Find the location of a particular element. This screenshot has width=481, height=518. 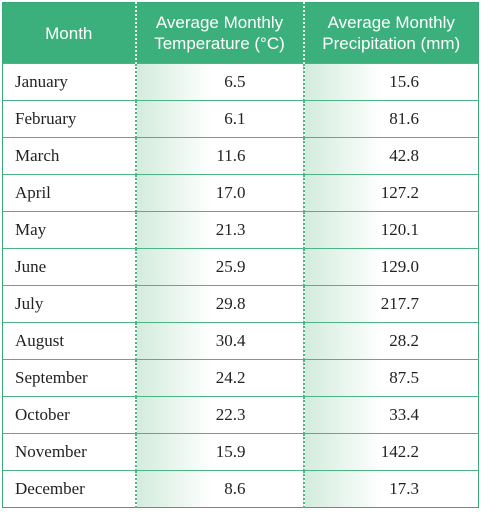

value-cell: 11.6 is located at coordinates (219, 156).